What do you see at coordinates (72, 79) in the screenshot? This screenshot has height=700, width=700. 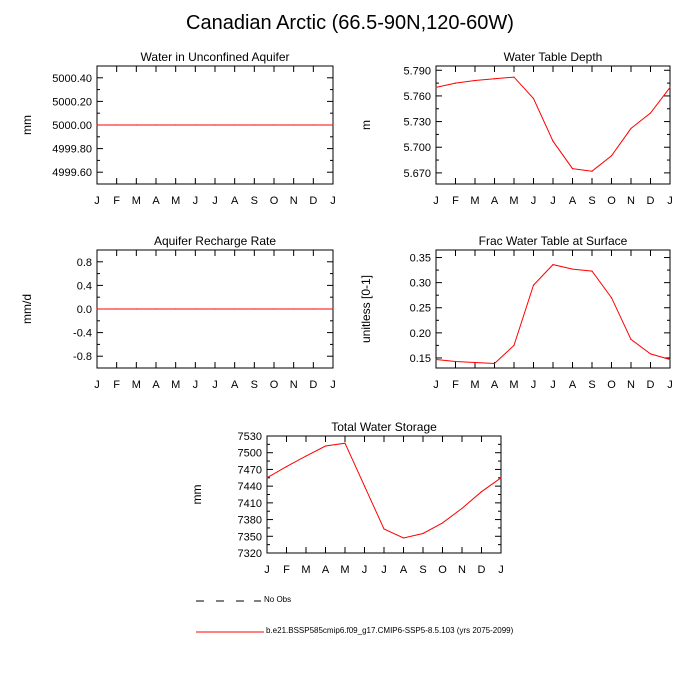 I see `y-tick-label: 5000.40` at bounding box center [72, 79].